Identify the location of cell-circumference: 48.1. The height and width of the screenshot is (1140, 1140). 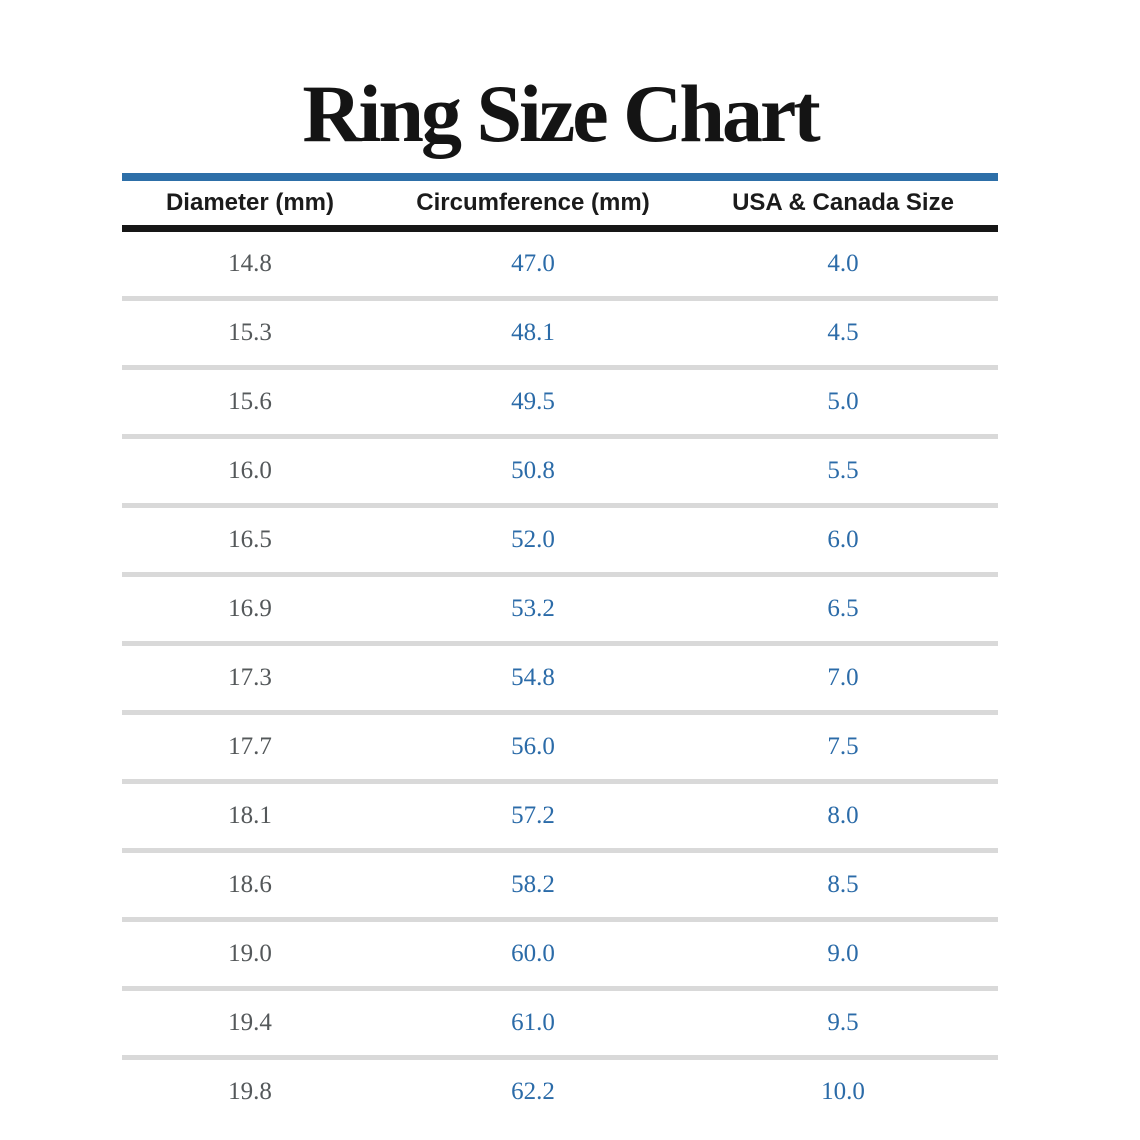
(533, 332).